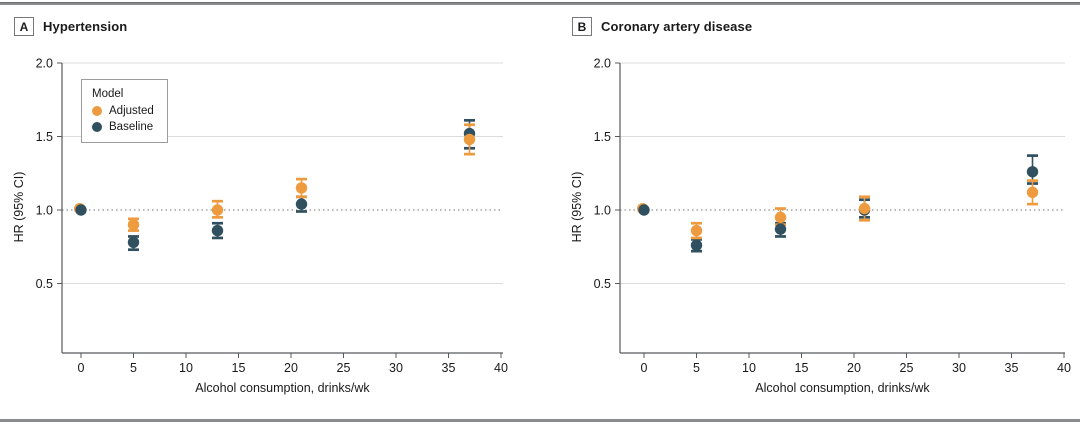 Image resolution: width=1080 pixels, height=428 pixels. I want to click on legend: Model Adjusted Baseline, so click(124, 111).